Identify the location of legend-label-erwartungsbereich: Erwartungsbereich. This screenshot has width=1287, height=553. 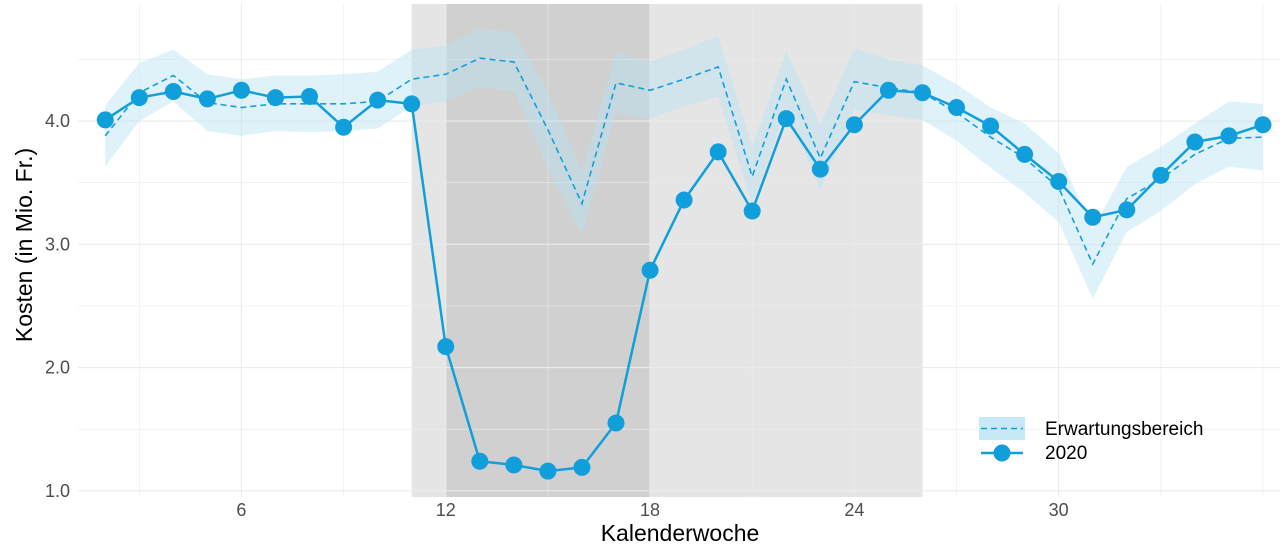
(1124, 429).